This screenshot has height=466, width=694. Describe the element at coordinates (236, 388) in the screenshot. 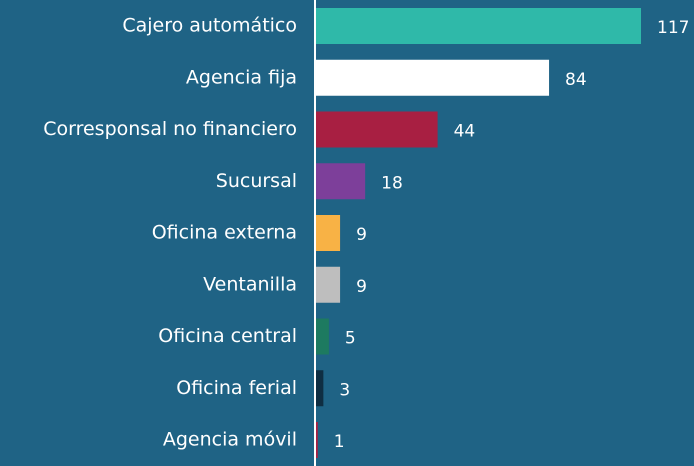

I see `category-label: Oficina ferial` at that location.